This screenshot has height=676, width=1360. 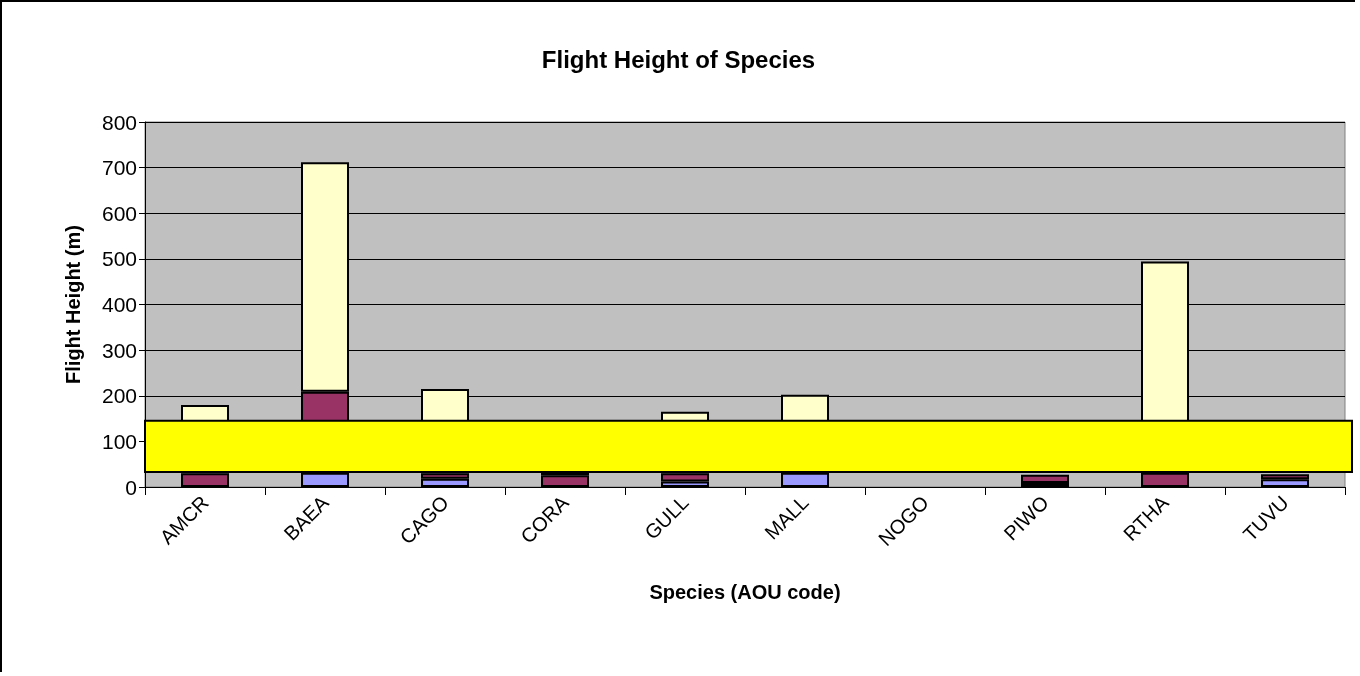 What do you see at coordinates (745, 592) in the screenshot?
I see `x-axis-title: Species (AOU code)` at bounding box center [745, 592].